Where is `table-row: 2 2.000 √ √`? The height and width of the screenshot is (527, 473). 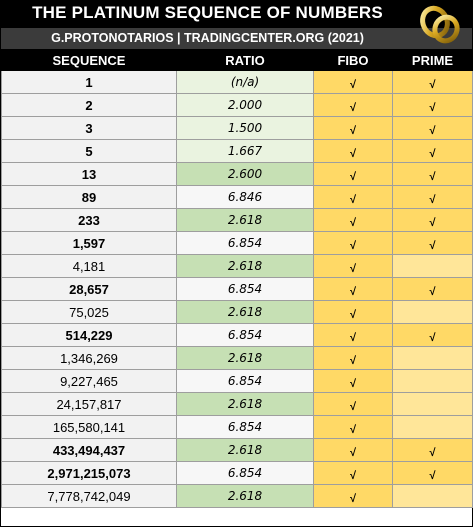
table-row: 2 2.000 √ √ is located at coordinates (237, 105).